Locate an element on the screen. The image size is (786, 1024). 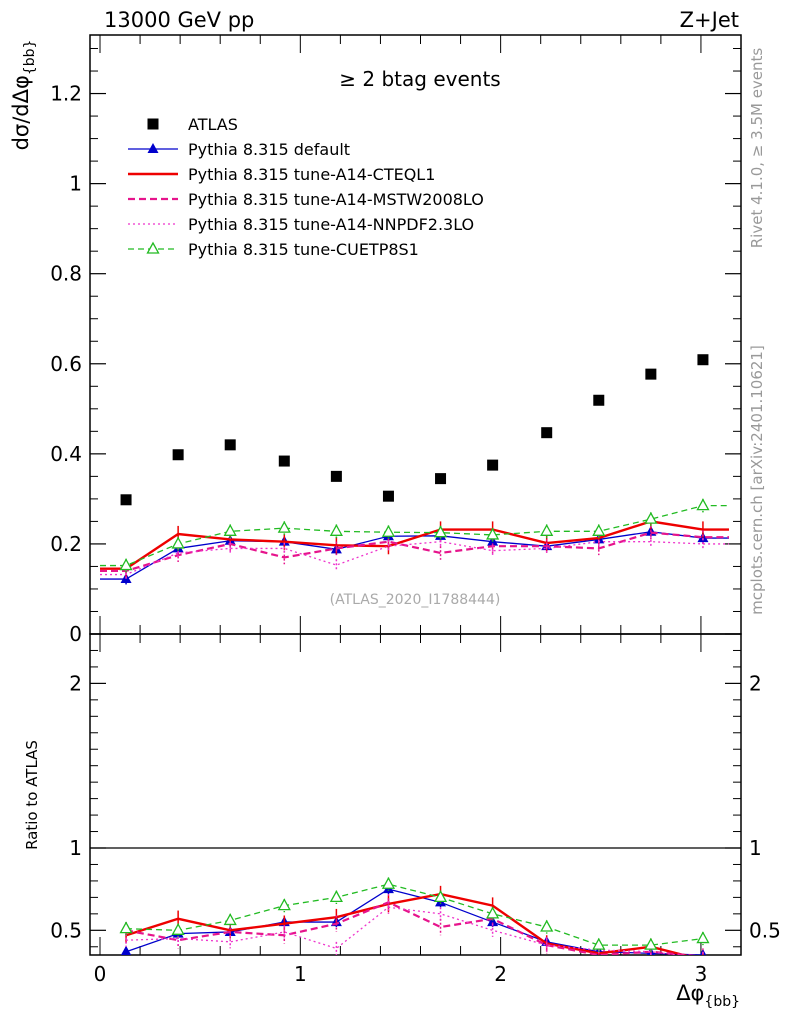
main-ylabel-sub: {bb} is located at coordinates (30, 58).